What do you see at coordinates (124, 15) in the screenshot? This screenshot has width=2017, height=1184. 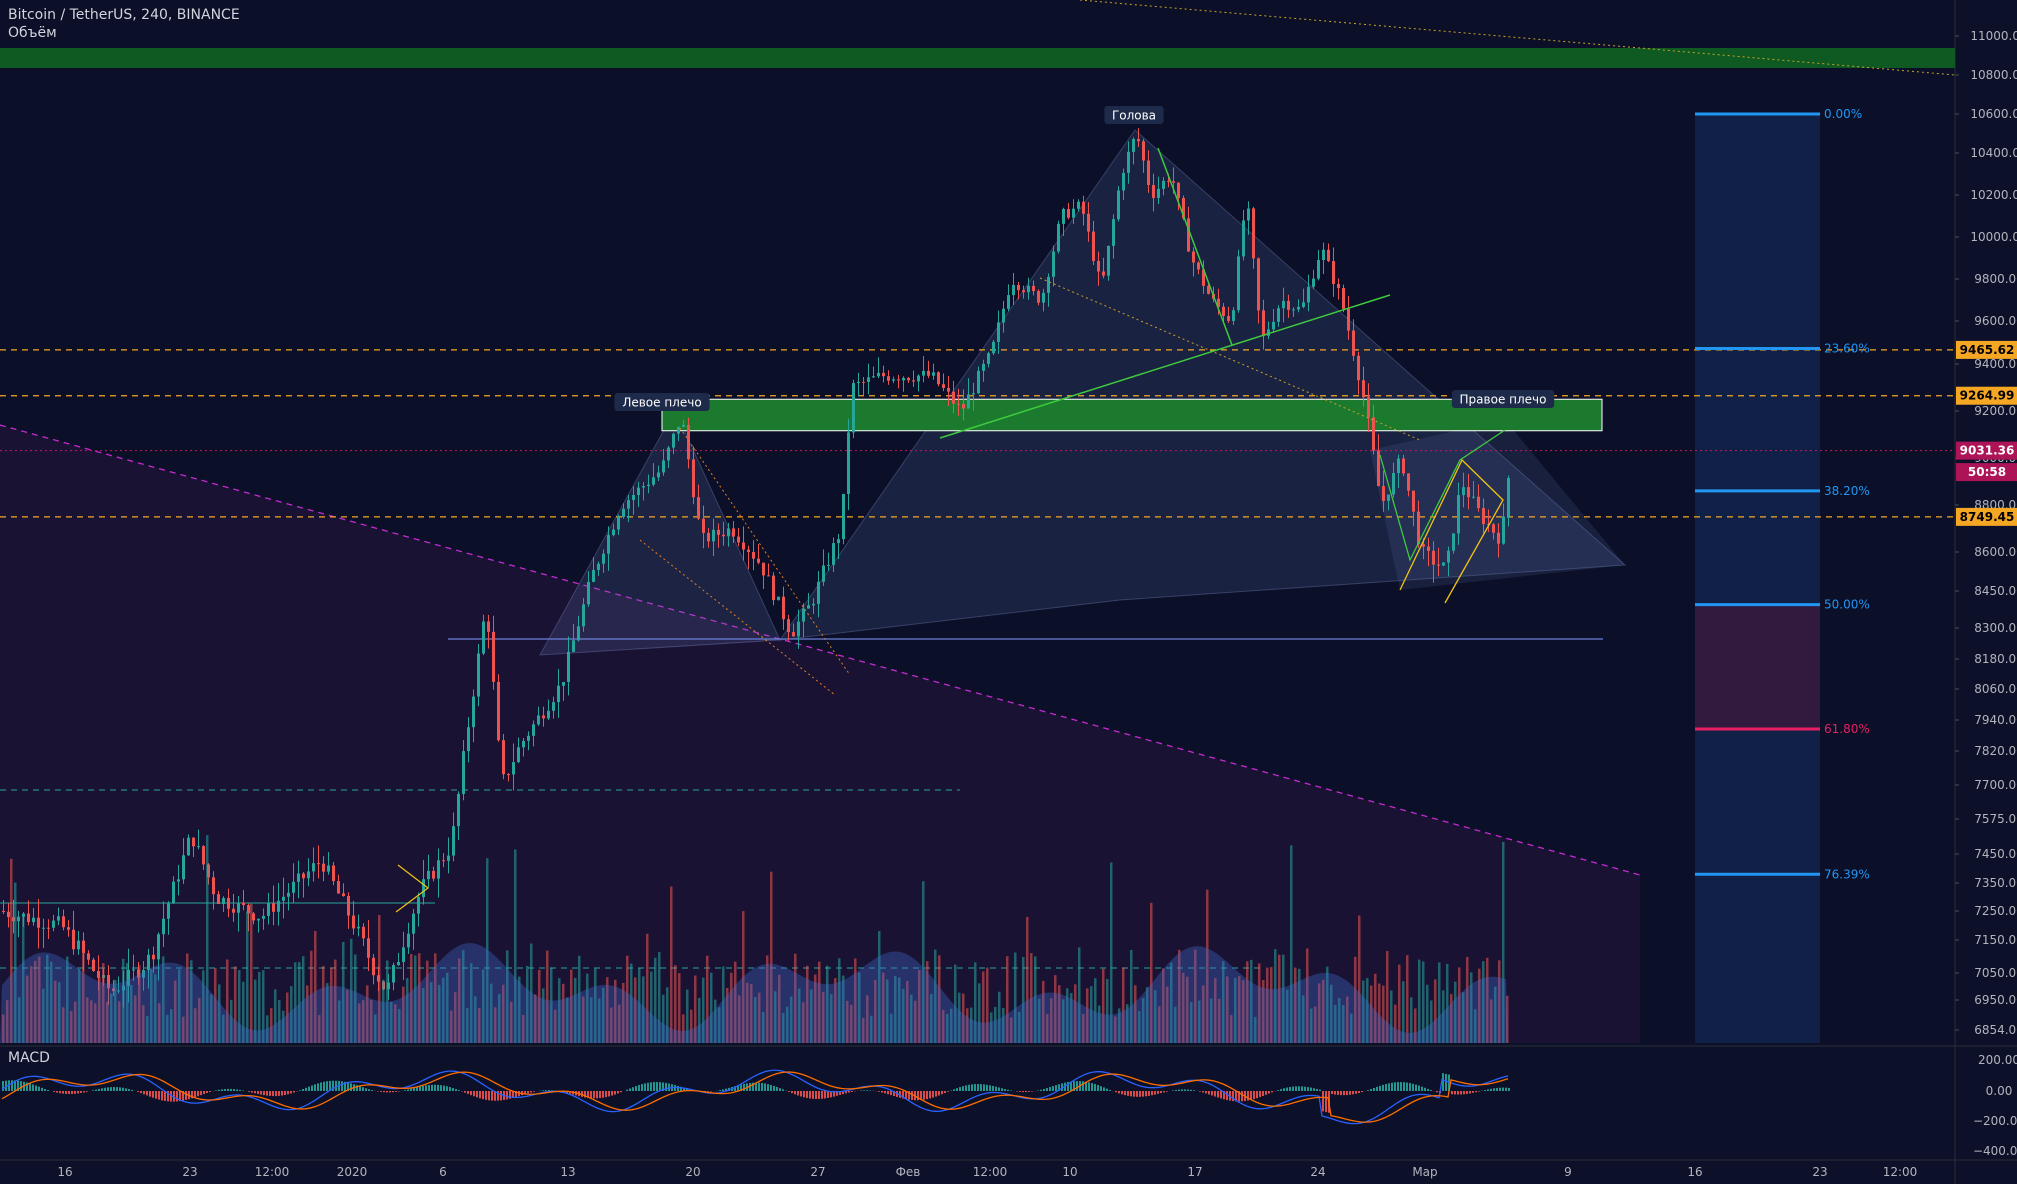 I see `symbol-title: Bitcoin / TetherUS, 240, BINANCE` at bounding box center [124, 15].